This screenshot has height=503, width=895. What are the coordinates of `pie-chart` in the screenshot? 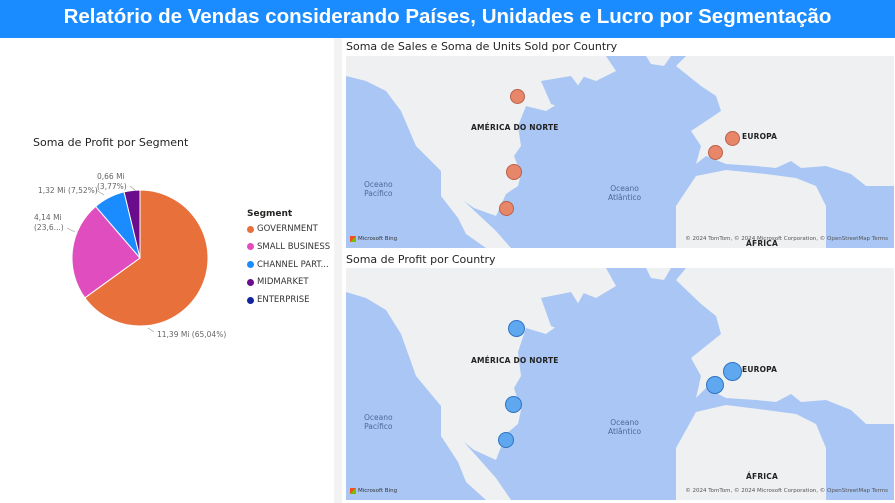 It's located at (120, 260).